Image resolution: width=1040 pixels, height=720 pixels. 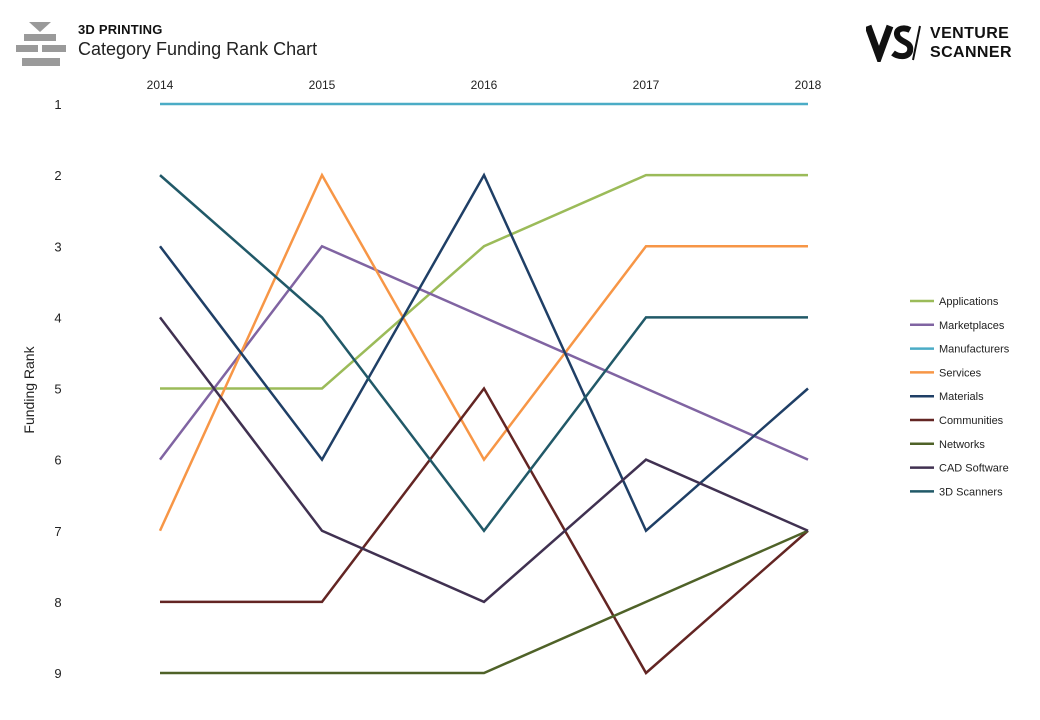 What do you see at coordinates (971, 492) in the screenshot?
I see `legend-label: 3D Scanners` at bounding box center [971, 492].